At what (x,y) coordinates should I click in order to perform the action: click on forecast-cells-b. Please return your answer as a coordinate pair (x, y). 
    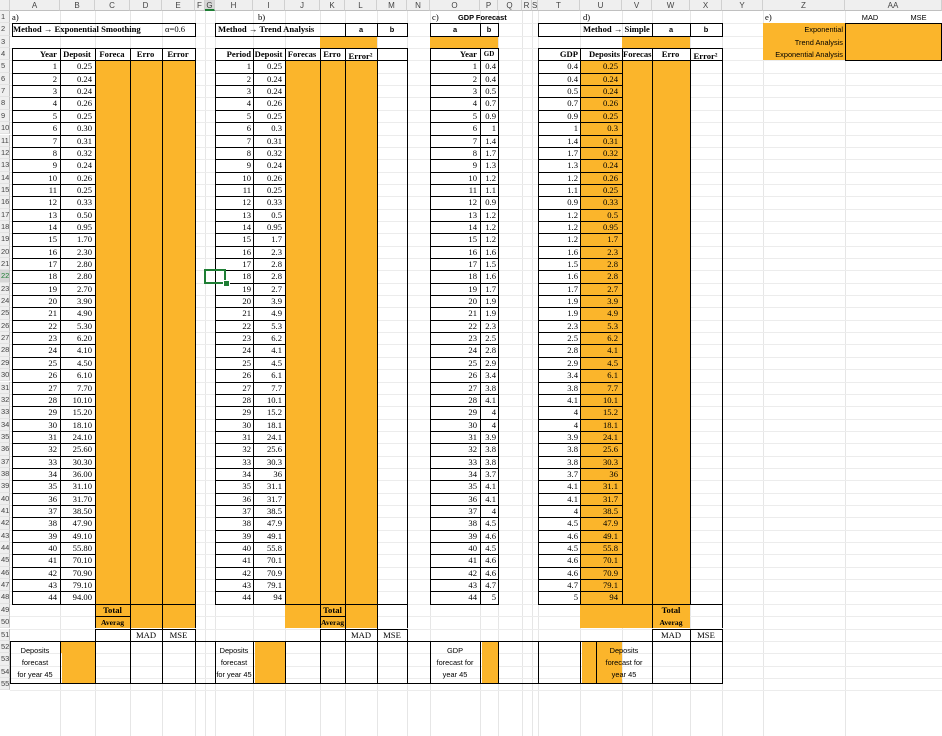
    Looking at the image, I should click on (331, 332).